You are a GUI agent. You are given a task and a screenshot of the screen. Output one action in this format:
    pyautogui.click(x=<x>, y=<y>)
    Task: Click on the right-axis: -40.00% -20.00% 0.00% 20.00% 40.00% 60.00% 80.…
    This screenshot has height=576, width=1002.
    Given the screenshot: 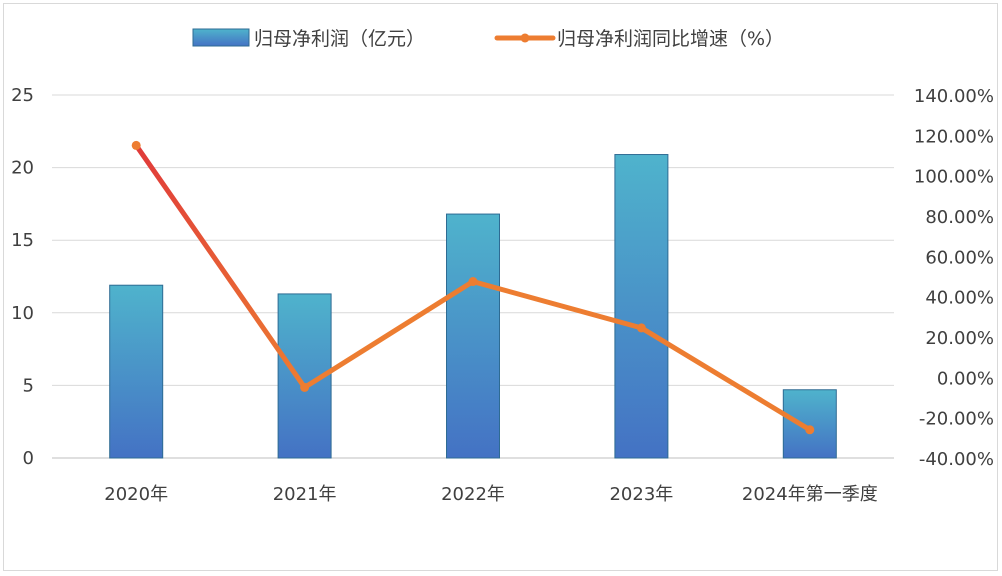 What is the action you would take?
    pyautogui.click(x=954, y=278)
    